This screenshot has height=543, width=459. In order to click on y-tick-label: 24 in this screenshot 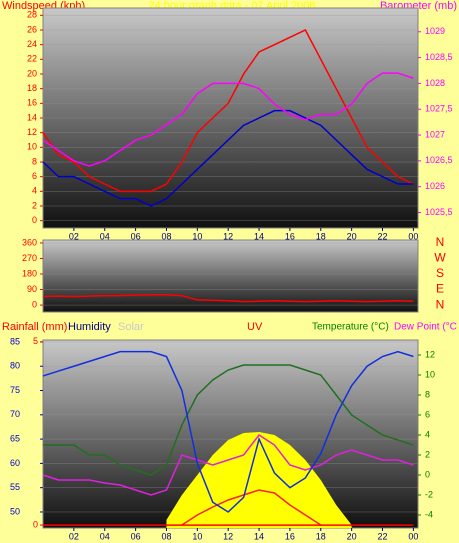, I will do `click(32, 44)`.